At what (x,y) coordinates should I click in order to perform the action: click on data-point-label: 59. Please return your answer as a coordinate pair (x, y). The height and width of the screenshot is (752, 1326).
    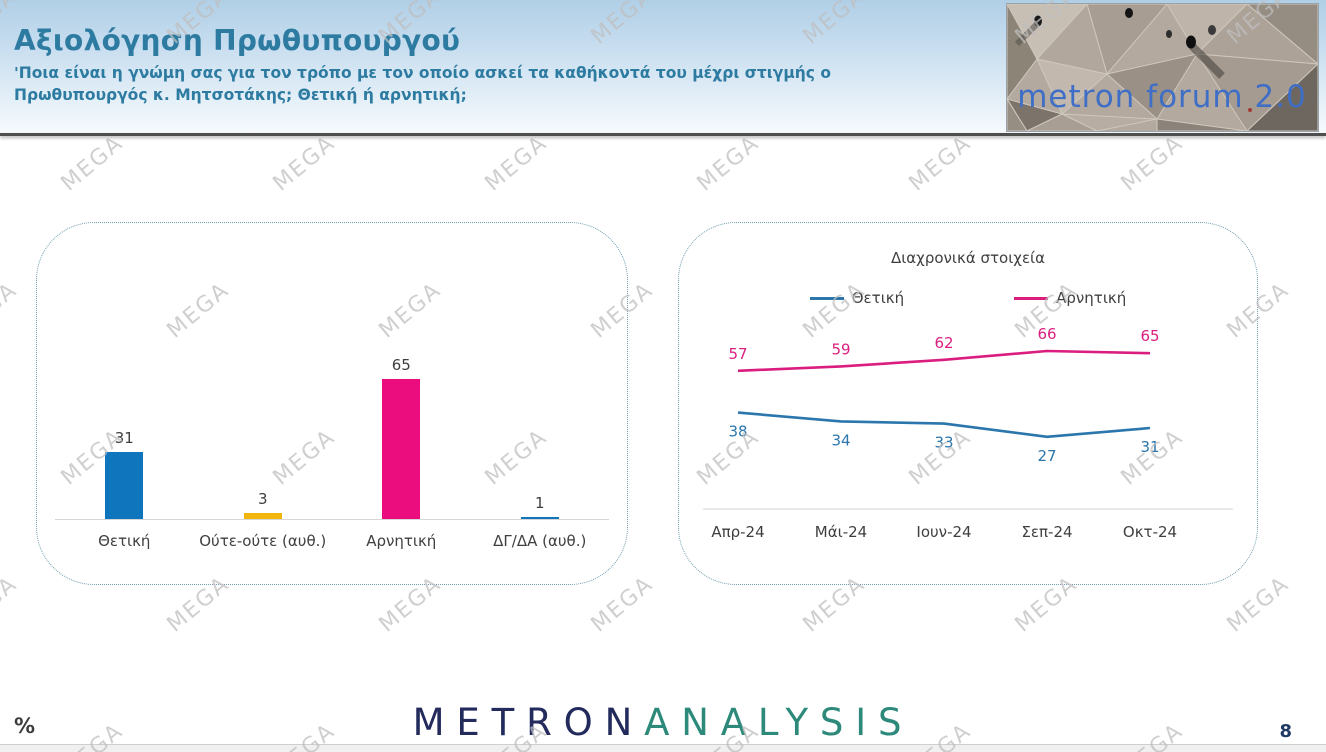
    Looking at the image, I should click on (840, 349).